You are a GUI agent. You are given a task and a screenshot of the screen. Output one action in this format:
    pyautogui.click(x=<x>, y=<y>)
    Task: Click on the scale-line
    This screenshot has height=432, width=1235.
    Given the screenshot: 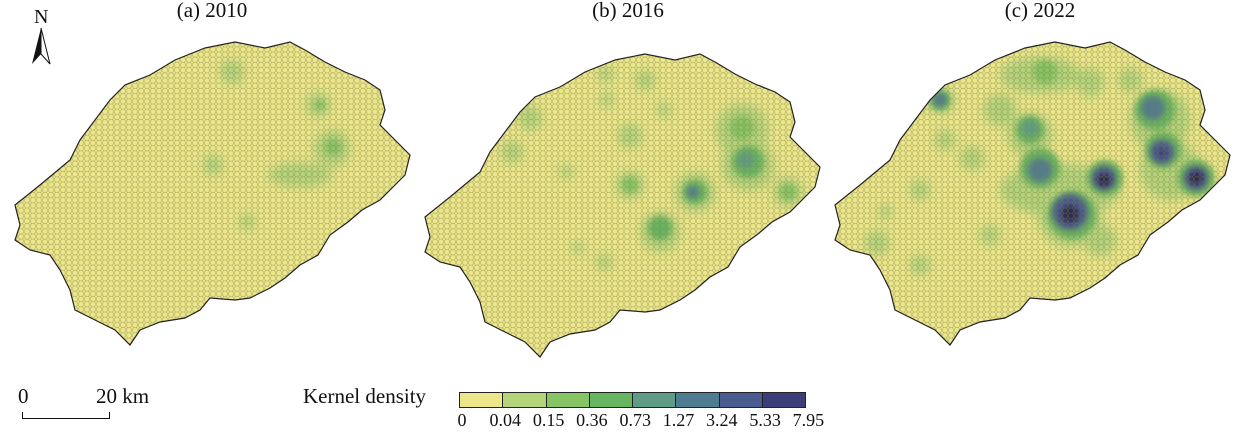 What is the action you would take?
    pyautogui.click(x=66, y=415)
    